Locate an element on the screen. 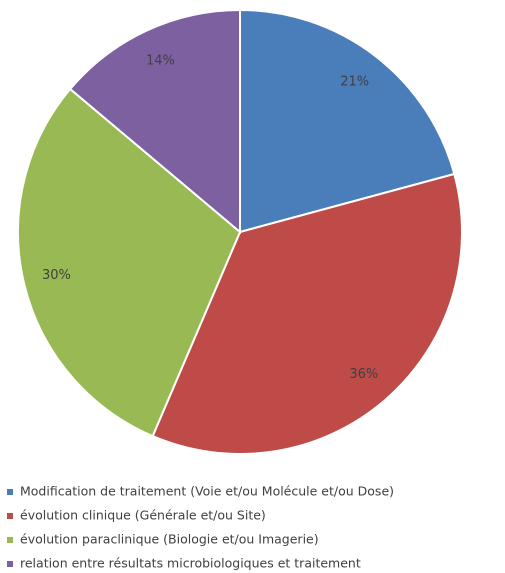  data-label: 21% is located at coordinates (354, 82).